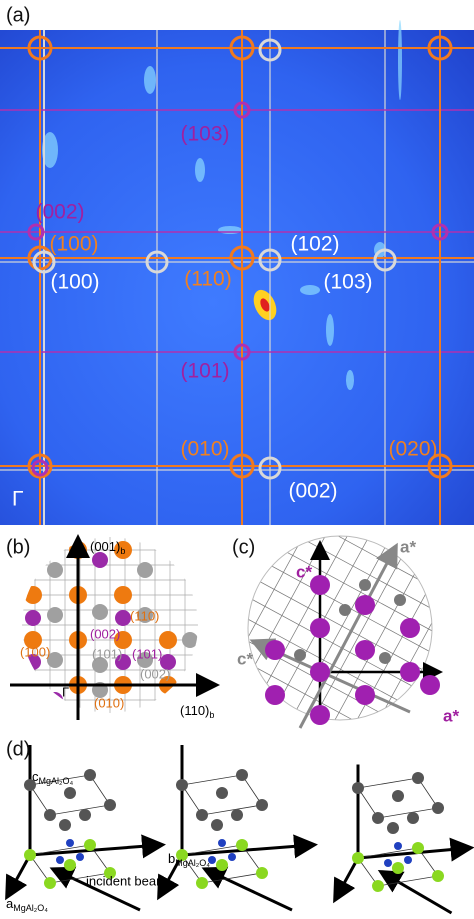 This screenshot has width=474, height=919. I want to click on axis-text: (110), so click(194, 710).